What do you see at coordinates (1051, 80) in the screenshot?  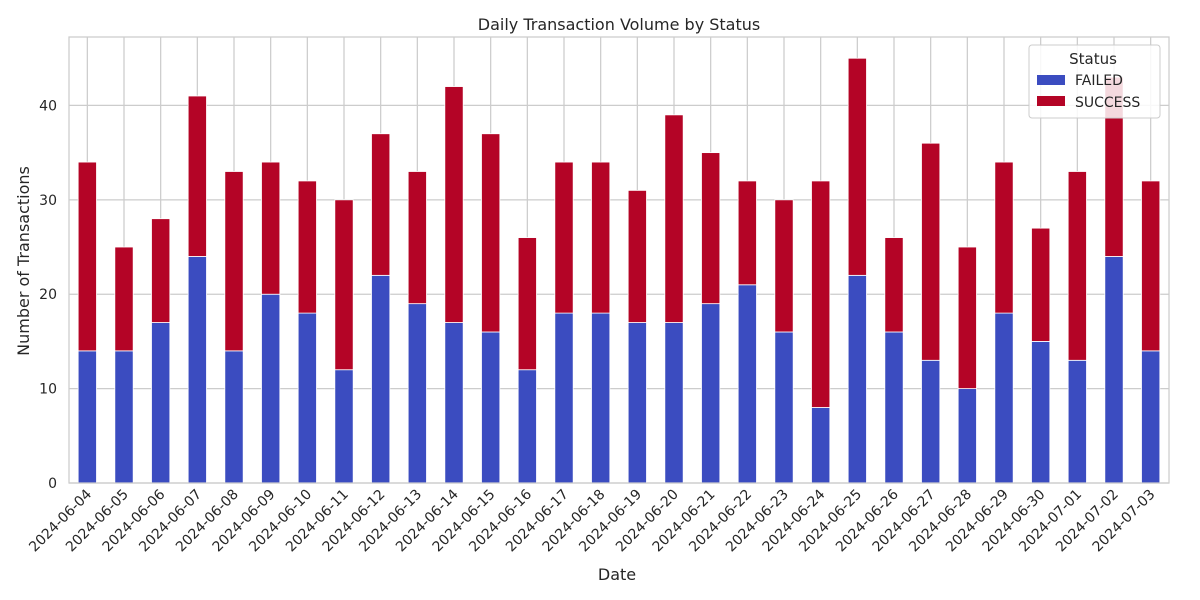 I see `legend-swatch-failed` at bounding box center [1051, 80].